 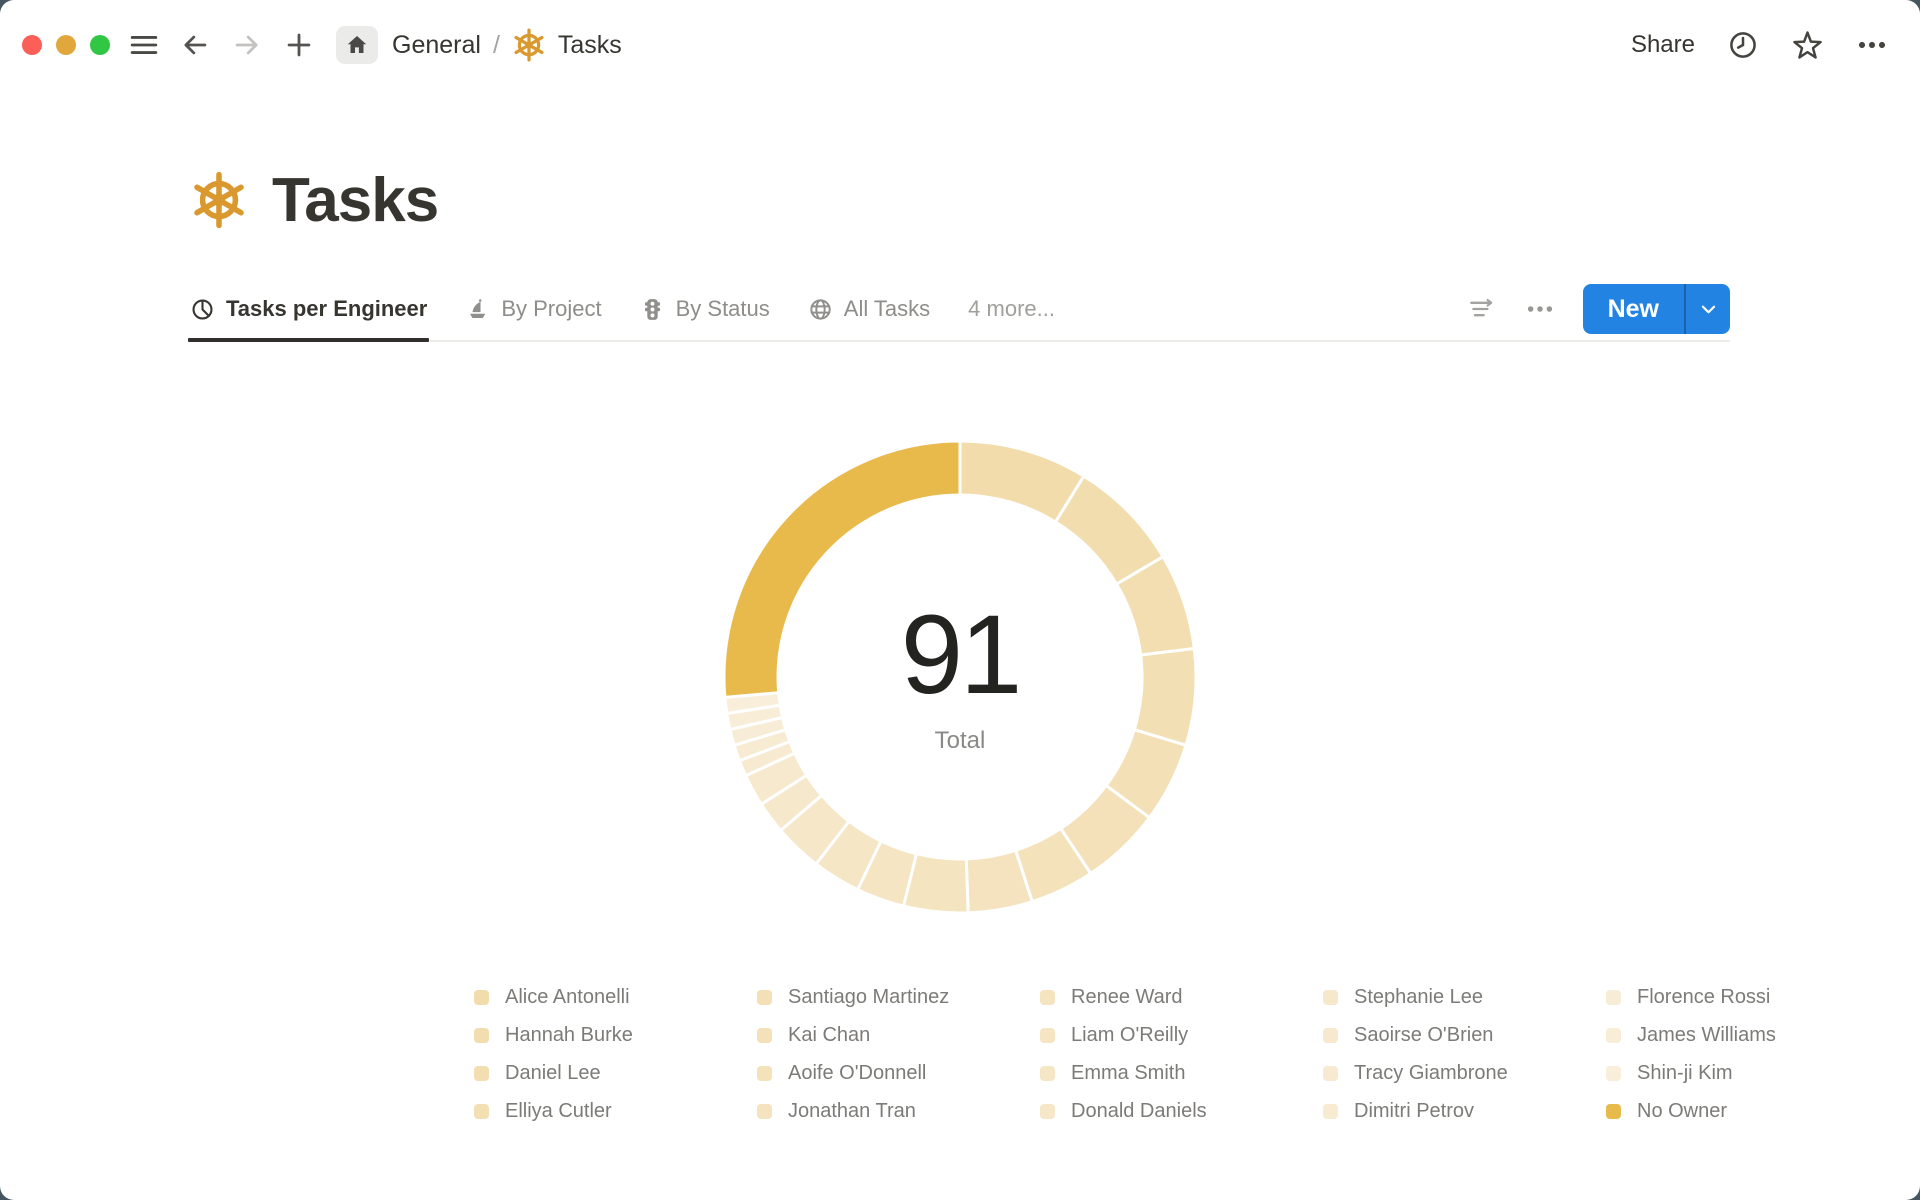 What do you see at coordinates (1747, 1111) in the screenshot?
I see `legend-item: No Owner` at bounding box center [1747, 1111].